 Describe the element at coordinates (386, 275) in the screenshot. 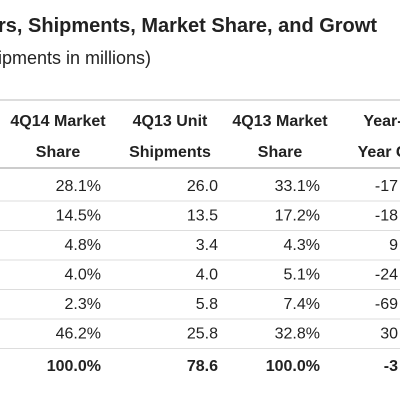

I see `cell: -24` at that location.